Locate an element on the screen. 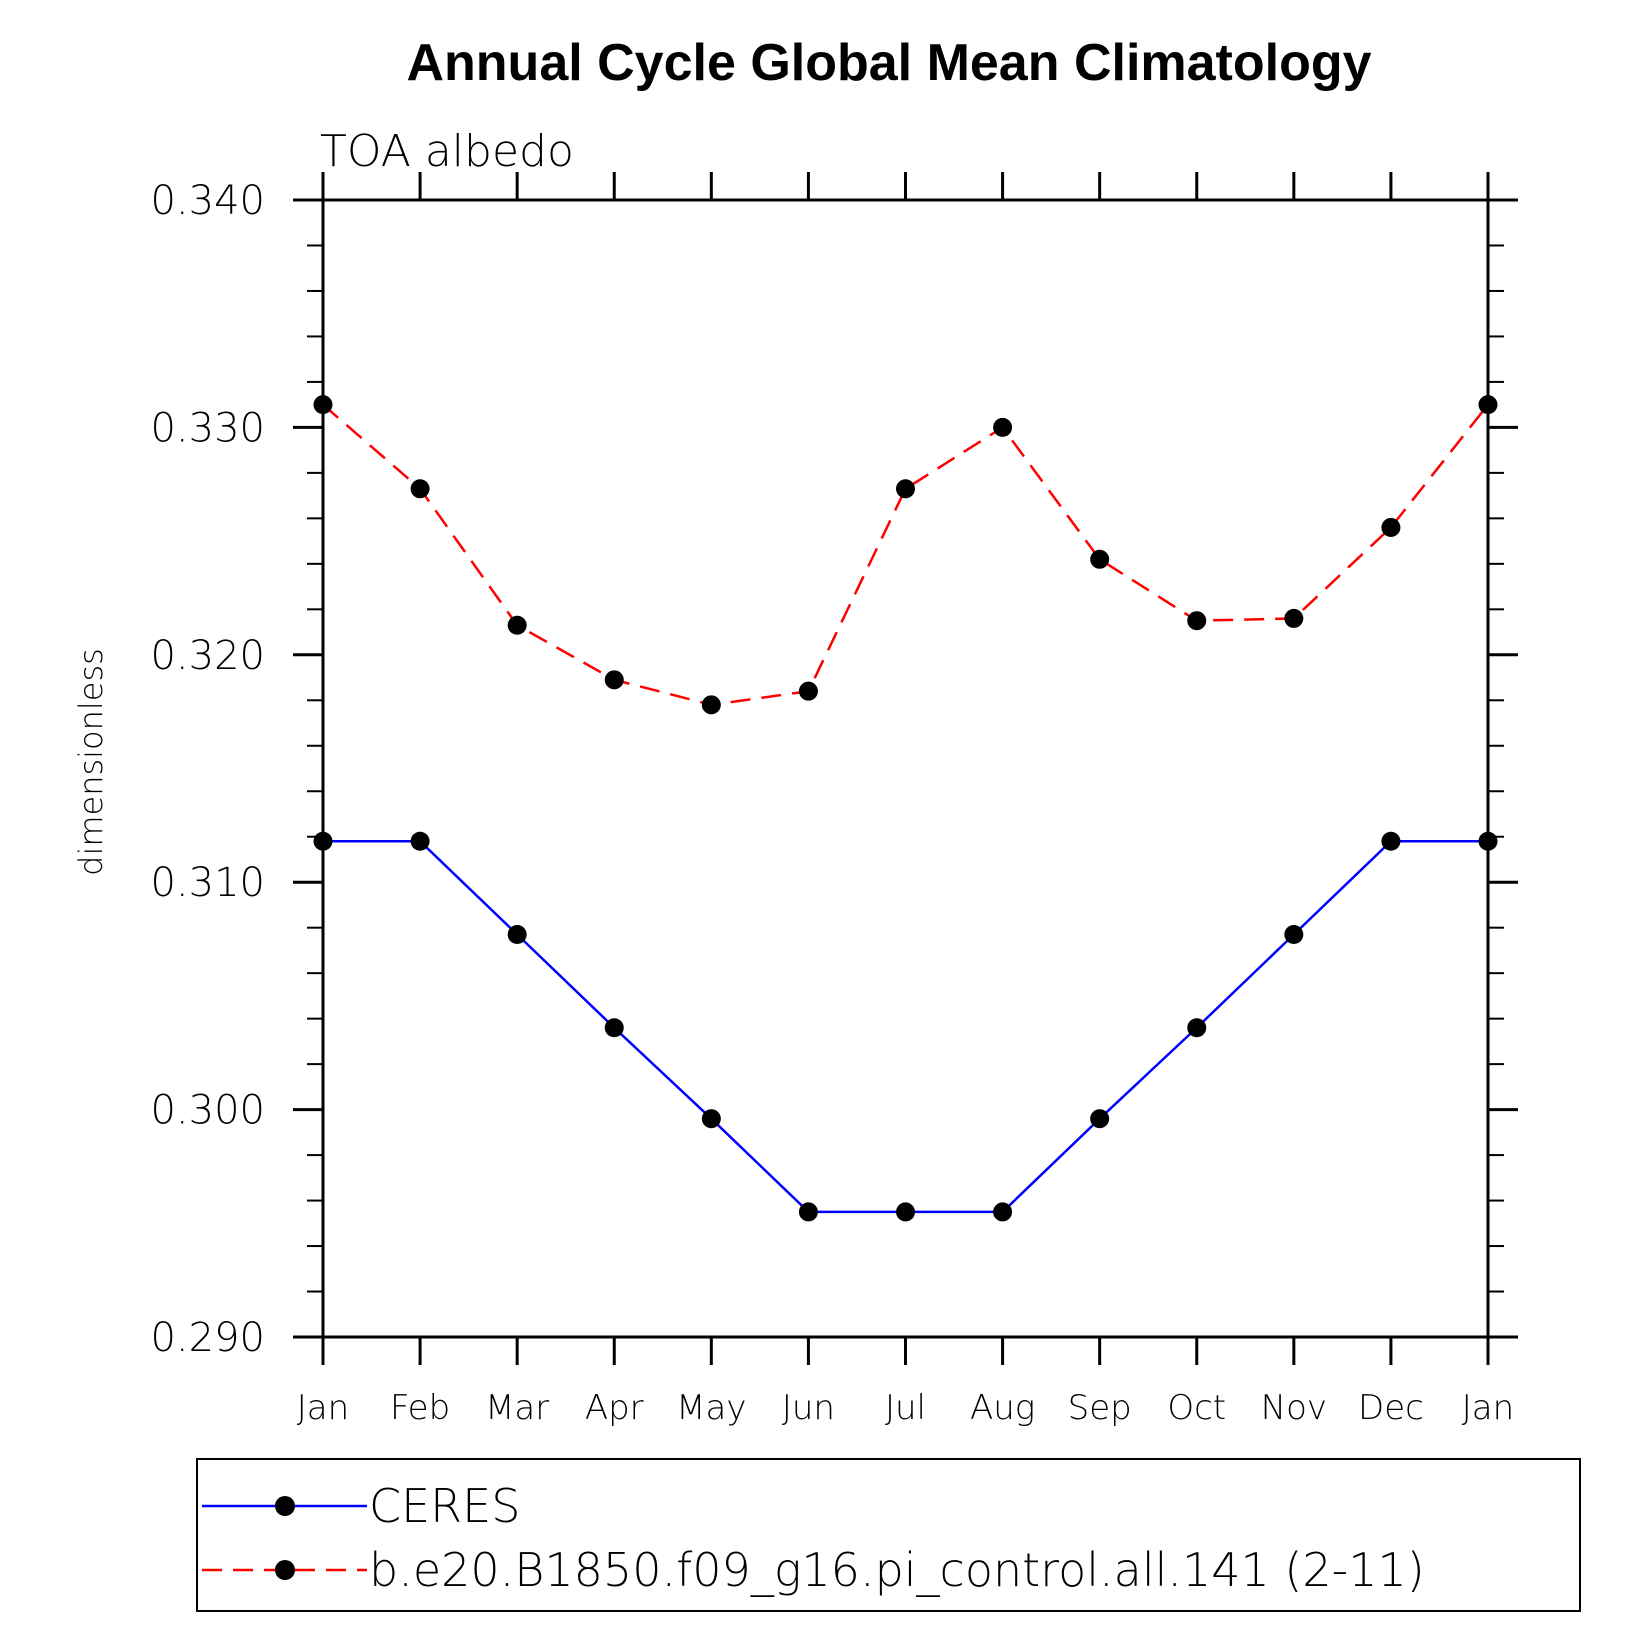  x-tick-label: Mar is located at coordinates (517, 1408).